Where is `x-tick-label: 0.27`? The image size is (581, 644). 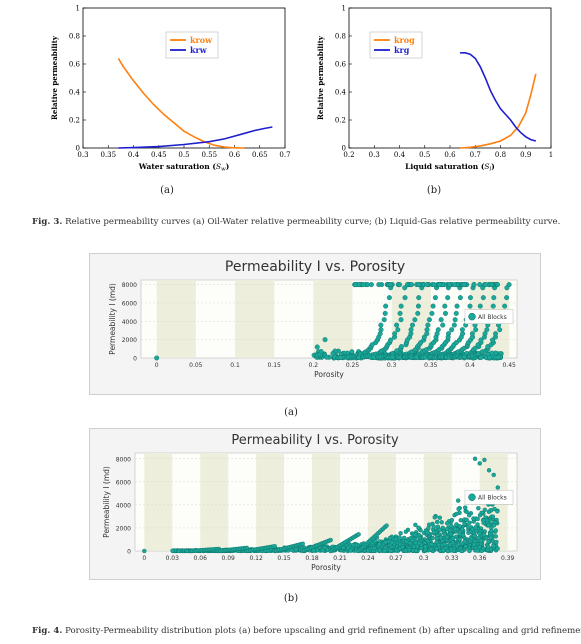 x-tick-label: 0.27 is located at coordinates (396, 558).